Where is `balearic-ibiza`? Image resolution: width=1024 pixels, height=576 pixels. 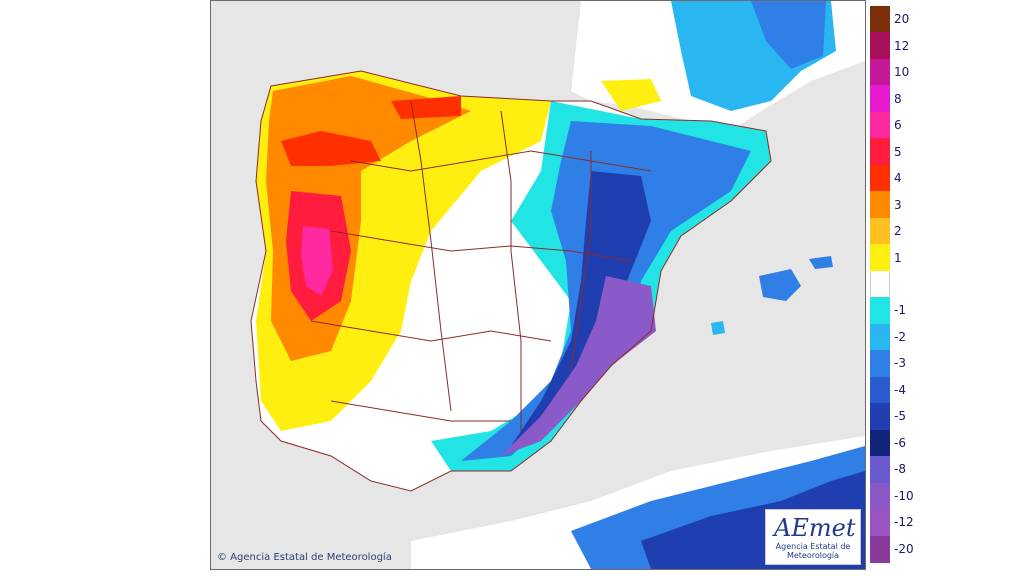 balearic-ibiza is located at coordinates (718, 328).